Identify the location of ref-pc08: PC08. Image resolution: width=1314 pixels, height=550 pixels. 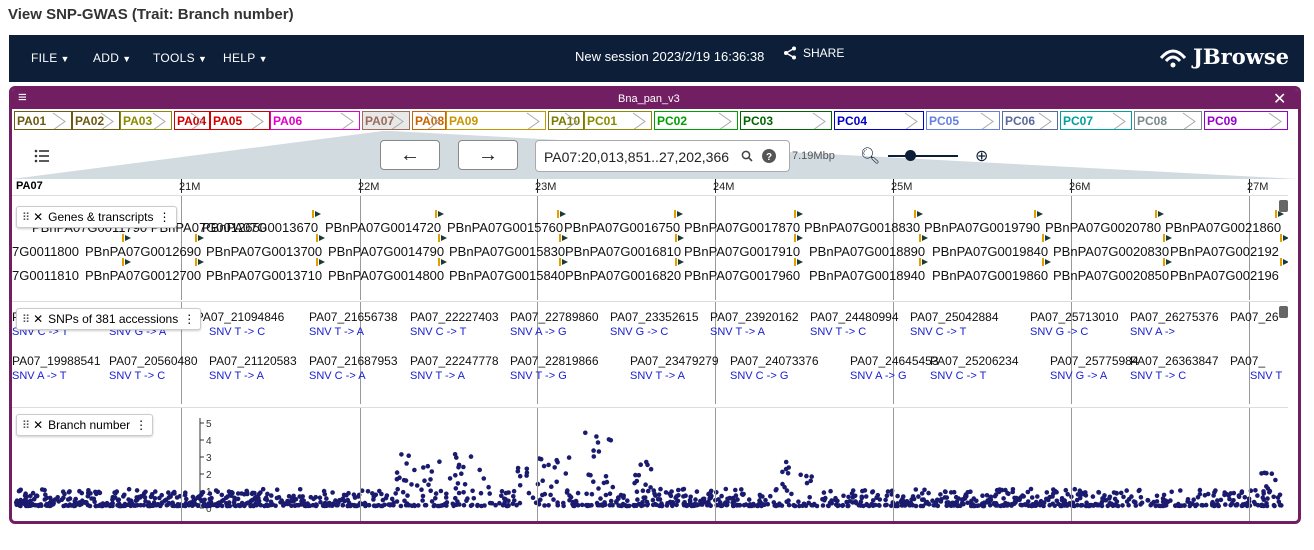
(1168, 120).